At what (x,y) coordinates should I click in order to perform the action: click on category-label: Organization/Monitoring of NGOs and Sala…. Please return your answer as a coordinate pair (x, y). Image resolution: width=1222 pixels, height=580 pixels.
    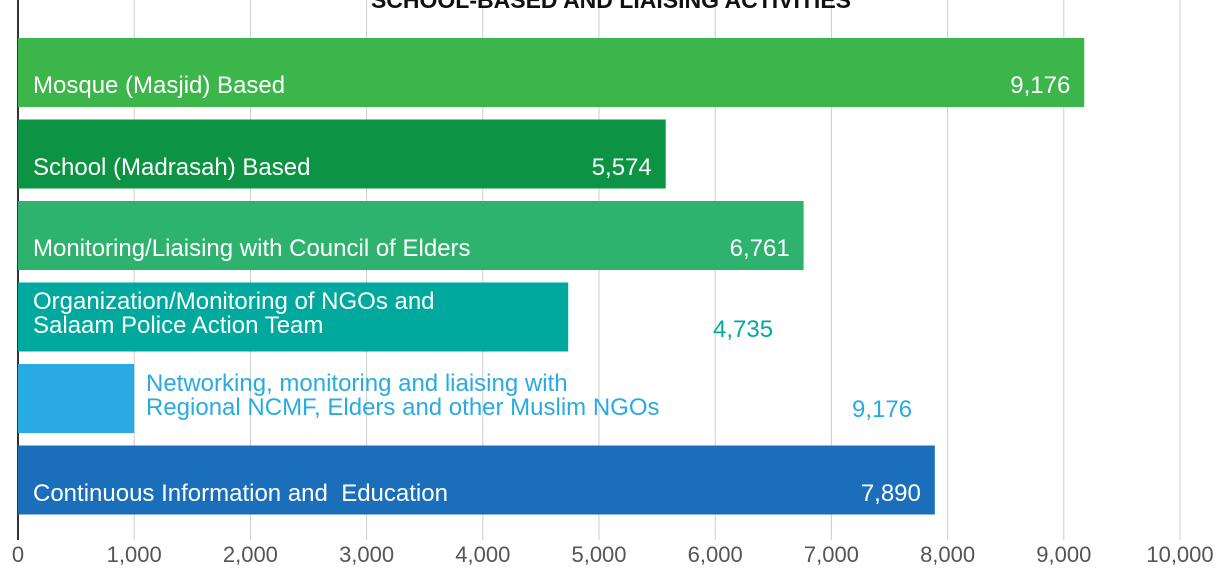
    Looking at the image, I should click on (234, 313).